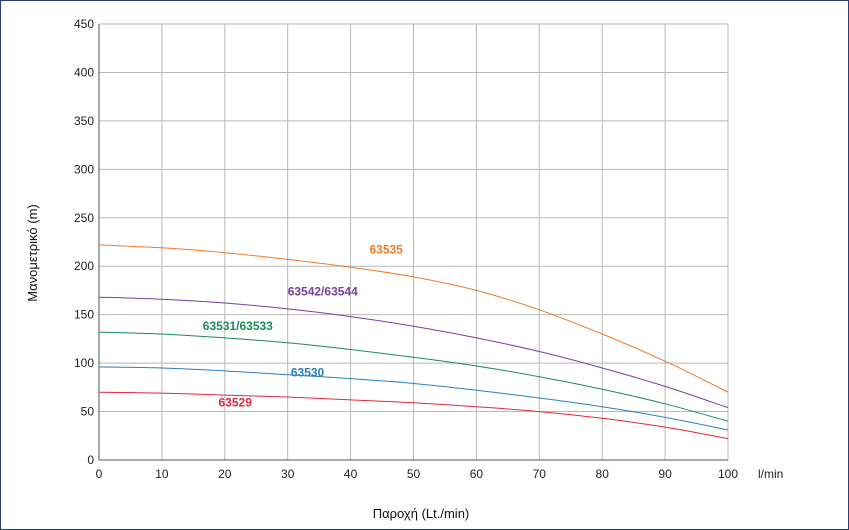  Describe the element at coordinates (421, 513) in the screenshot. I see `x-axis-title: Παροχή (Lt./min)` at that location.